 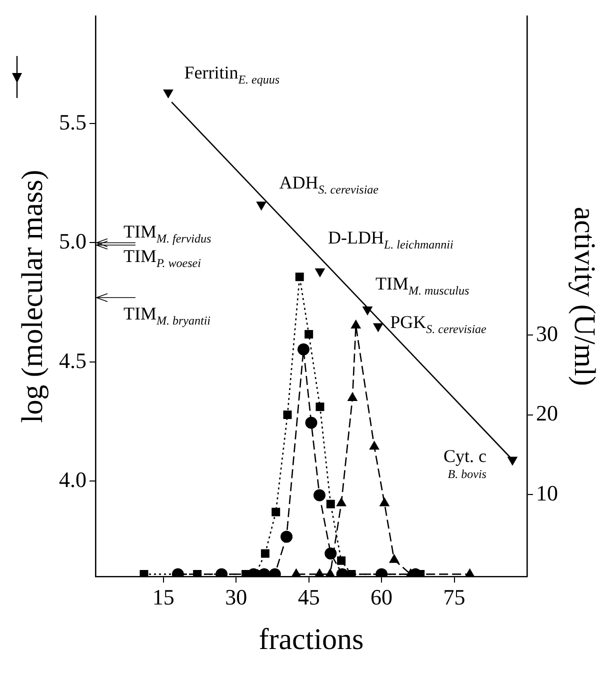 I want to click on x-tick-label: 30, so click(x=236, y=597).